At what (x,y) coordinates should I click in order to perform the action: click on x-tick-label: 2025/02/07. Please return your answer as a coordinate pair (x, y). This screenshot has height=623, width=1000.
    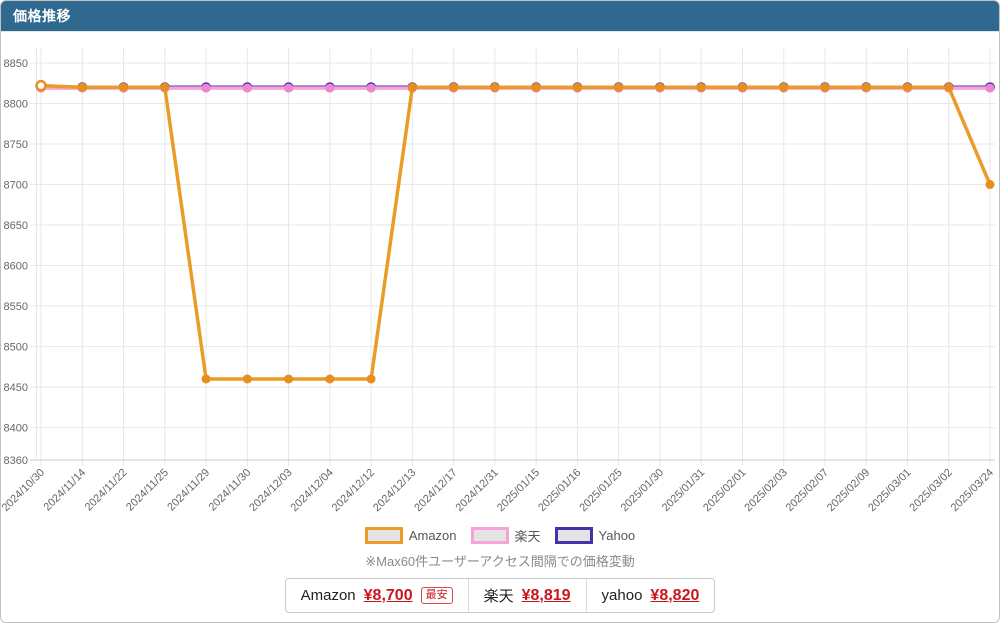
    Looking at the image, I should click on (807, 490).